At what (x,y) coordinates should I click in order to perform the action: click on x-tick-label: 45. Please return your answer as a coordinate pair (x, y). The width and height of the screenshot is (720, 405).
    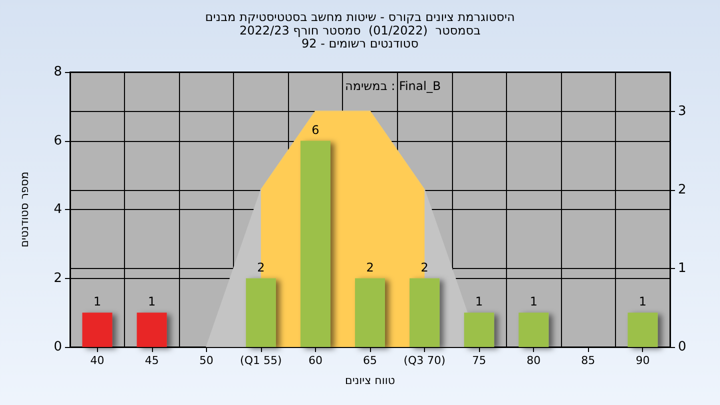
    Looking at the image, I should click on (151, 360).